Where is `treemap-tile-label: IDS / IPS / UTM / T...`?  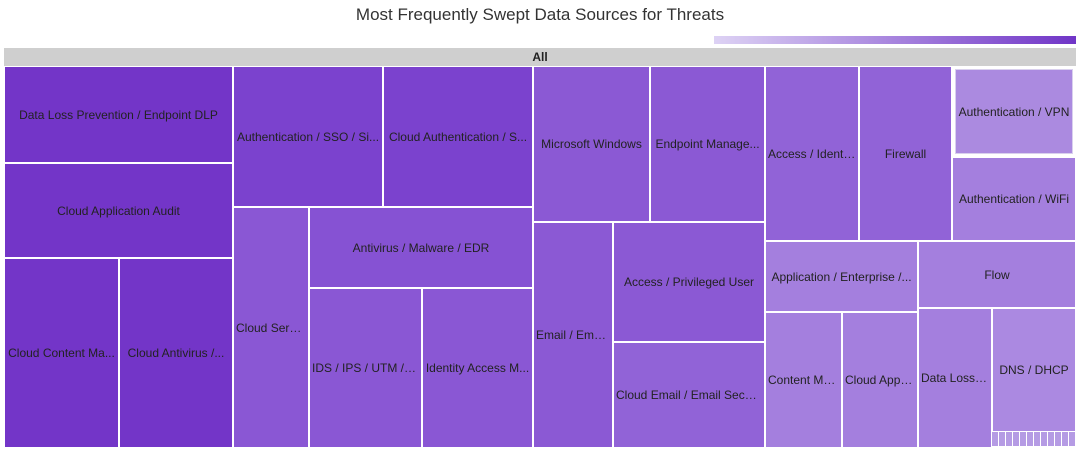
treemap-tile-label: IDS / IPS / UTM / T... is located at coordinates (366, 368).